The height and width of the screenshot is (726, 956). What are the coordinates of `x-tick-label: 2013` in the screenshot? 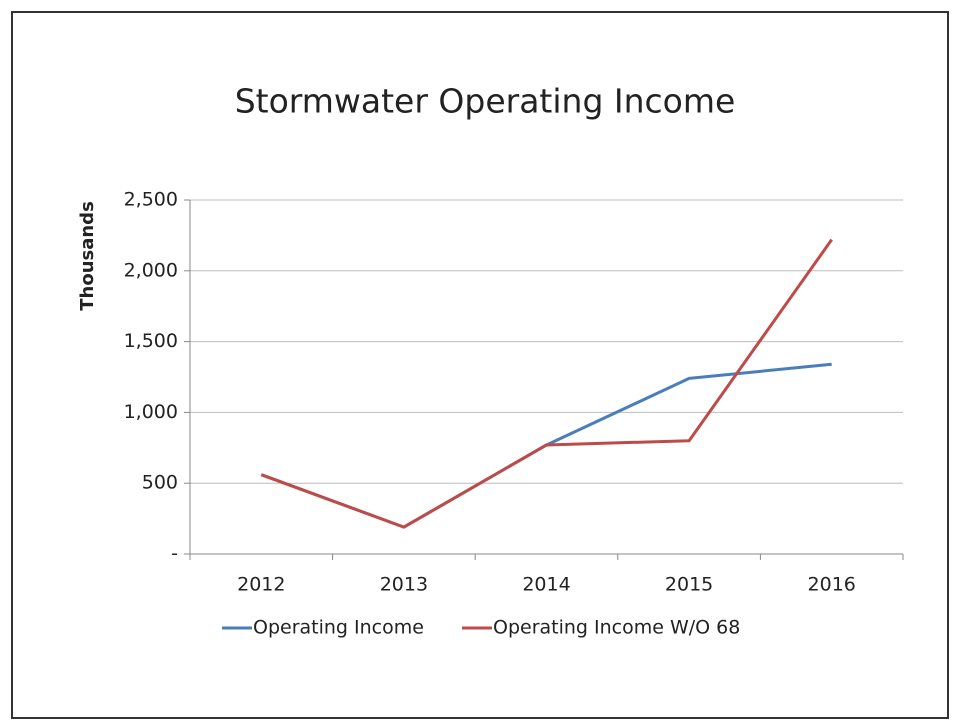 It's located at (404, 585).